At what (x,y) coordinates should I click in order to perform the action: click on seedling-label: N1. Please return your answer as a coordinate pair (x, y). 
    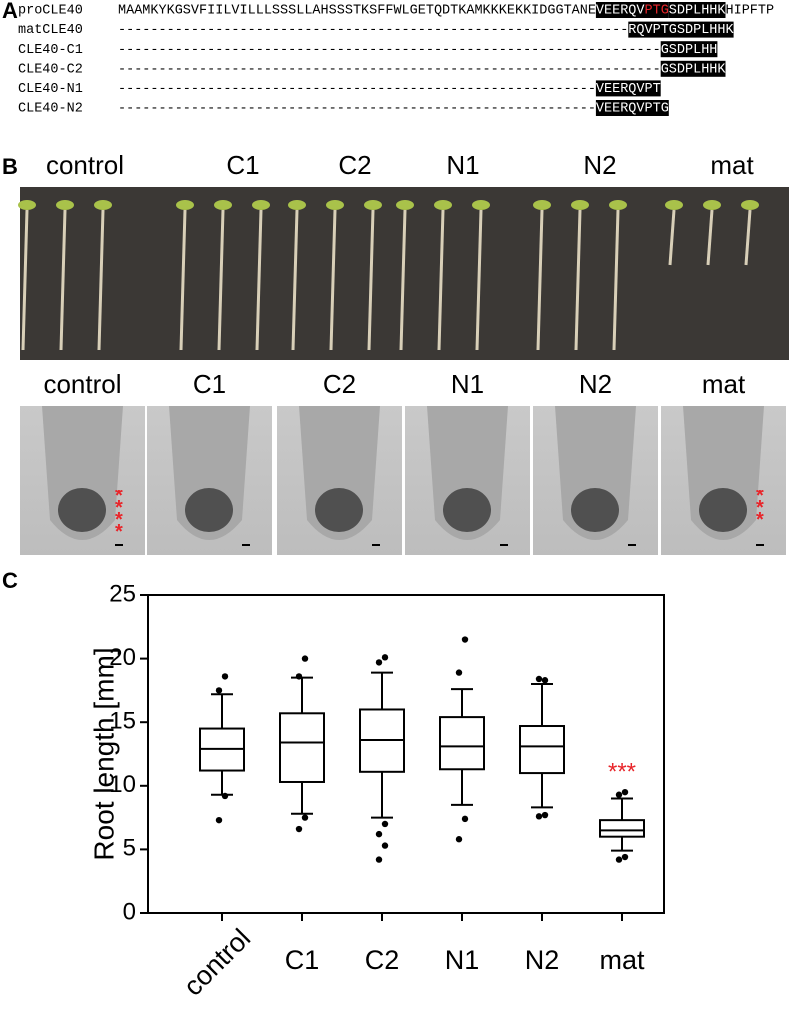
    Looking at the image, I should click on (462, 165).